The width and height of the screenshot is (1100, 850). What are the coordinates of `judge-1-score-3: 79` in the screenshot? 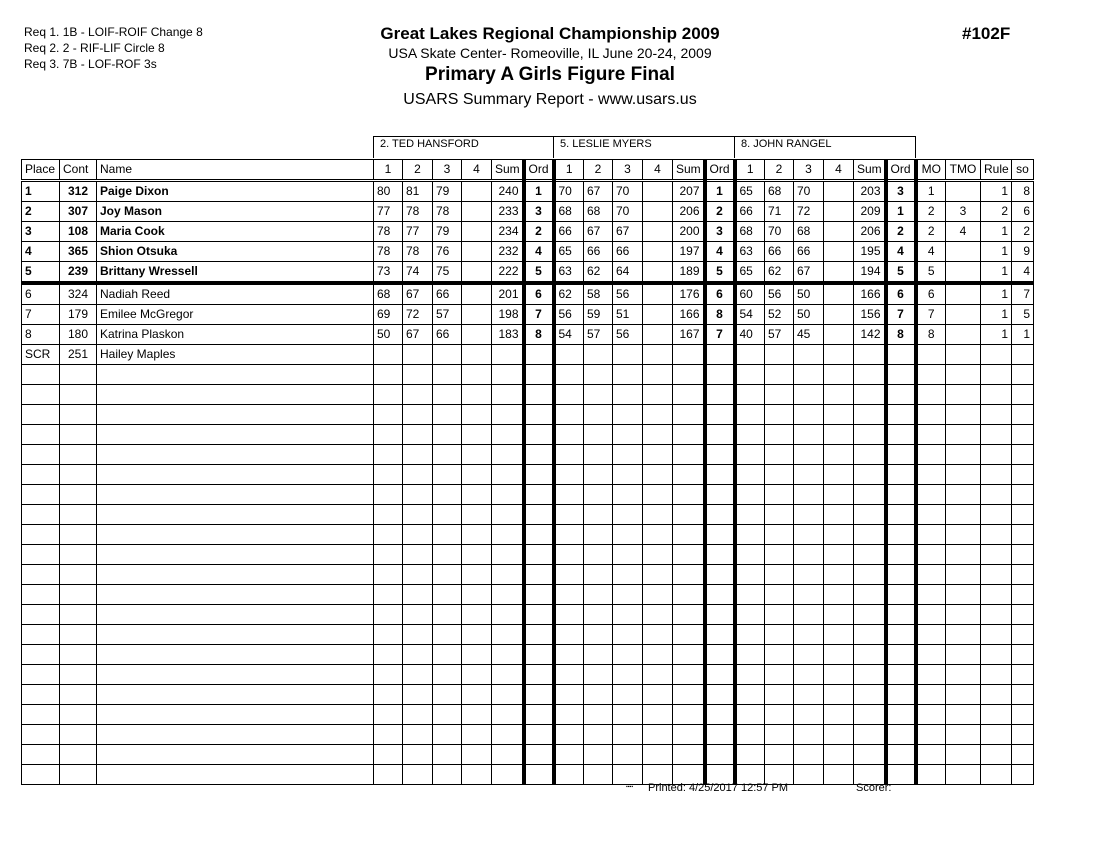 It's located at (447, 231).